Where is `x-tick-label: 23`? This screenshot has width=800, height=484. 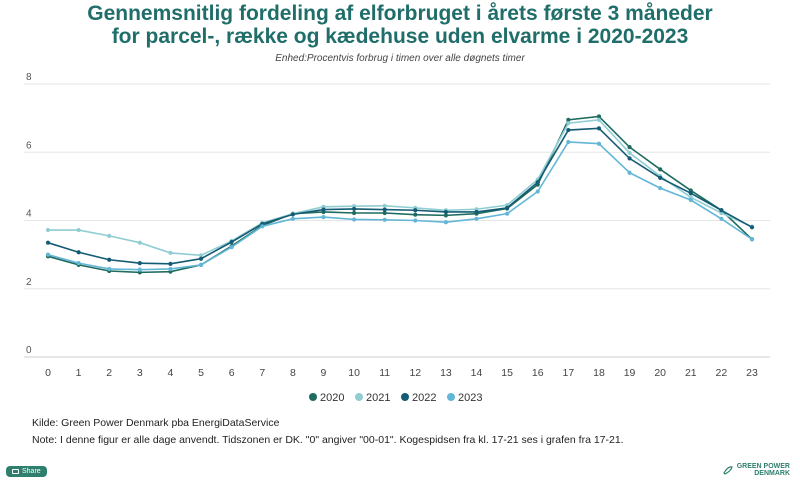
x-tick-label: 23 is located at coordinates (752, 373).